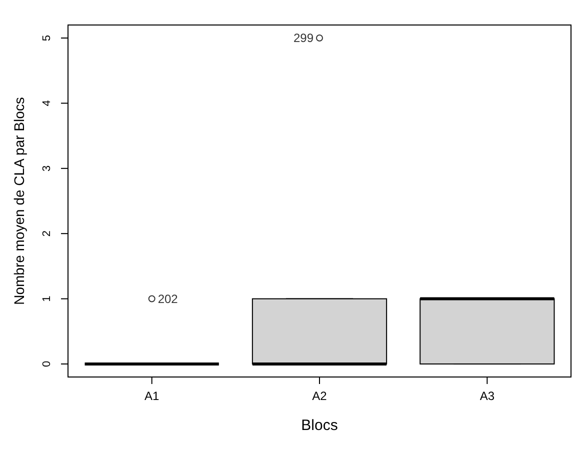 The image size is (587, 450). I want to click on x-axis-title: Blocs, so click(319, 425).